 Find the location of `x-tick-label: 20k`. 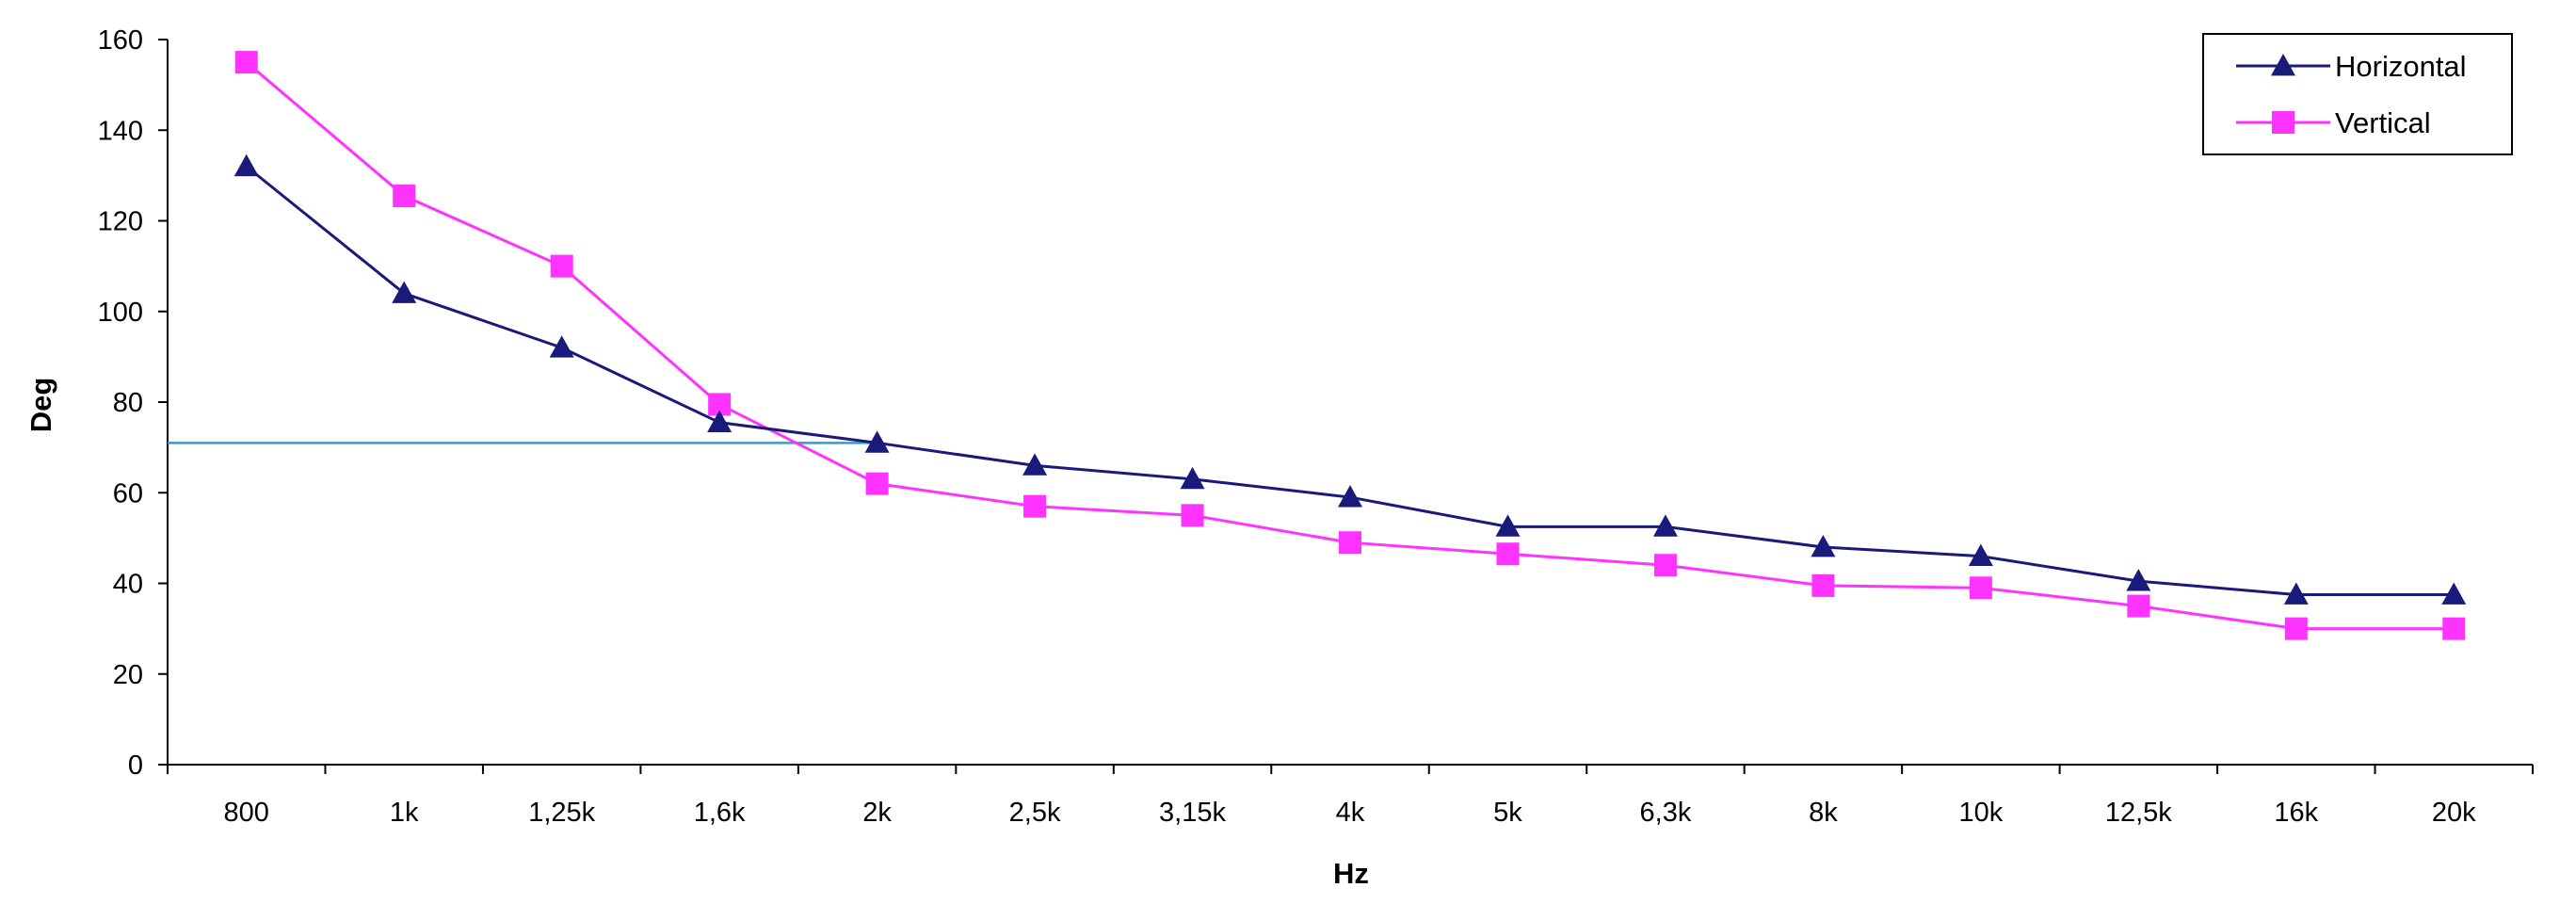

x-tick-label: 20k is located at coordinates (2454, 813).